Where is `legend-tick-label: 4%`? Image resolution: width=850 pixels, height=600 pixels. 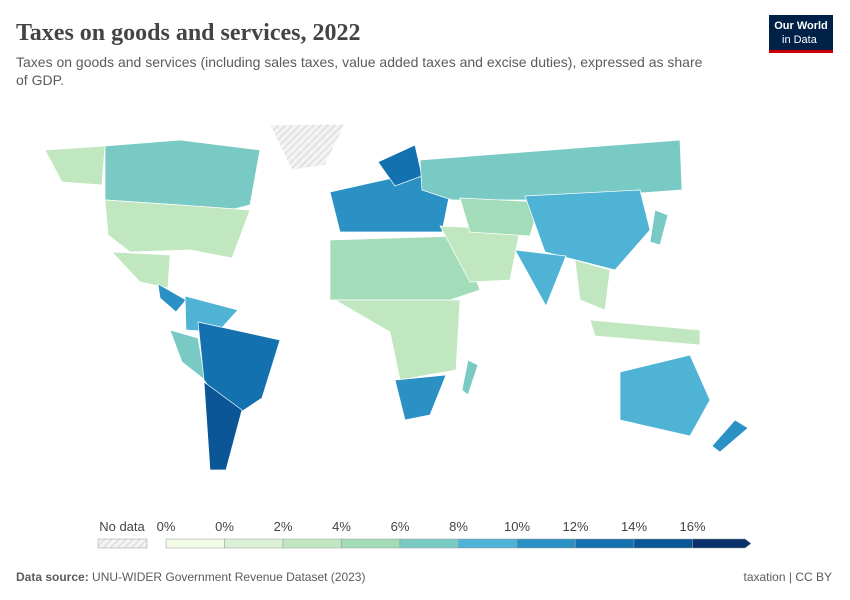
legend-tick-label: 4% is located at coordinates (341, 526).